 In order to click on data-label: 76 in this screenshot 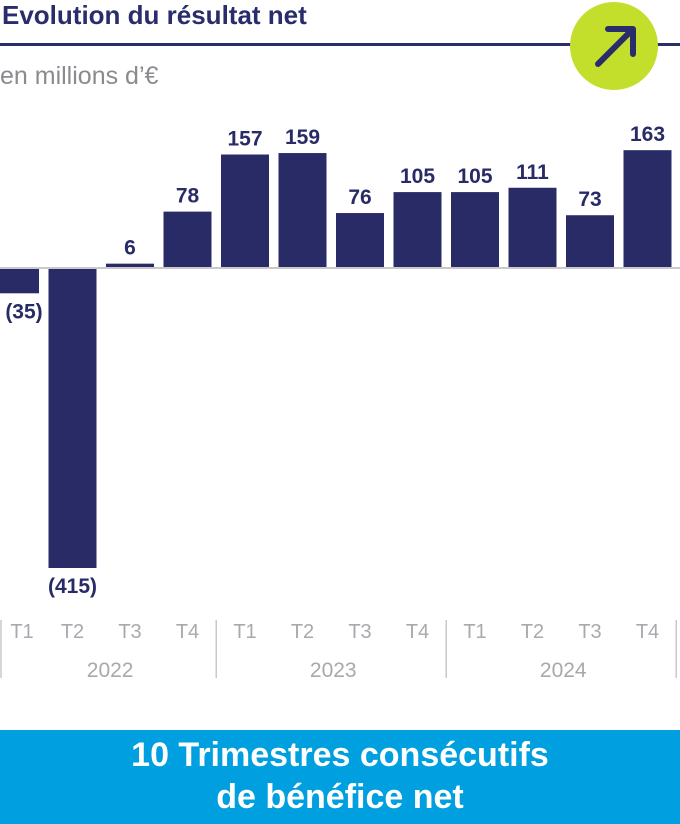, I will do `click(359, 197)`.